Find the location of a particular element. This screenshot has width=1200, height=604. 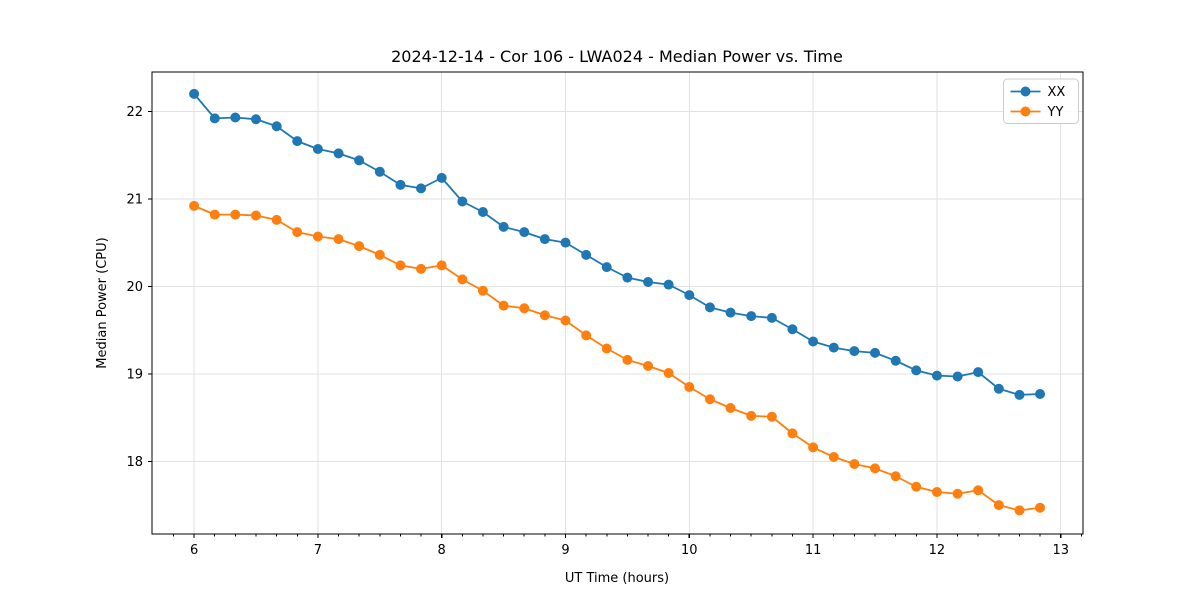

legend-YY-label: YY is located at coordinates (1055, 112).